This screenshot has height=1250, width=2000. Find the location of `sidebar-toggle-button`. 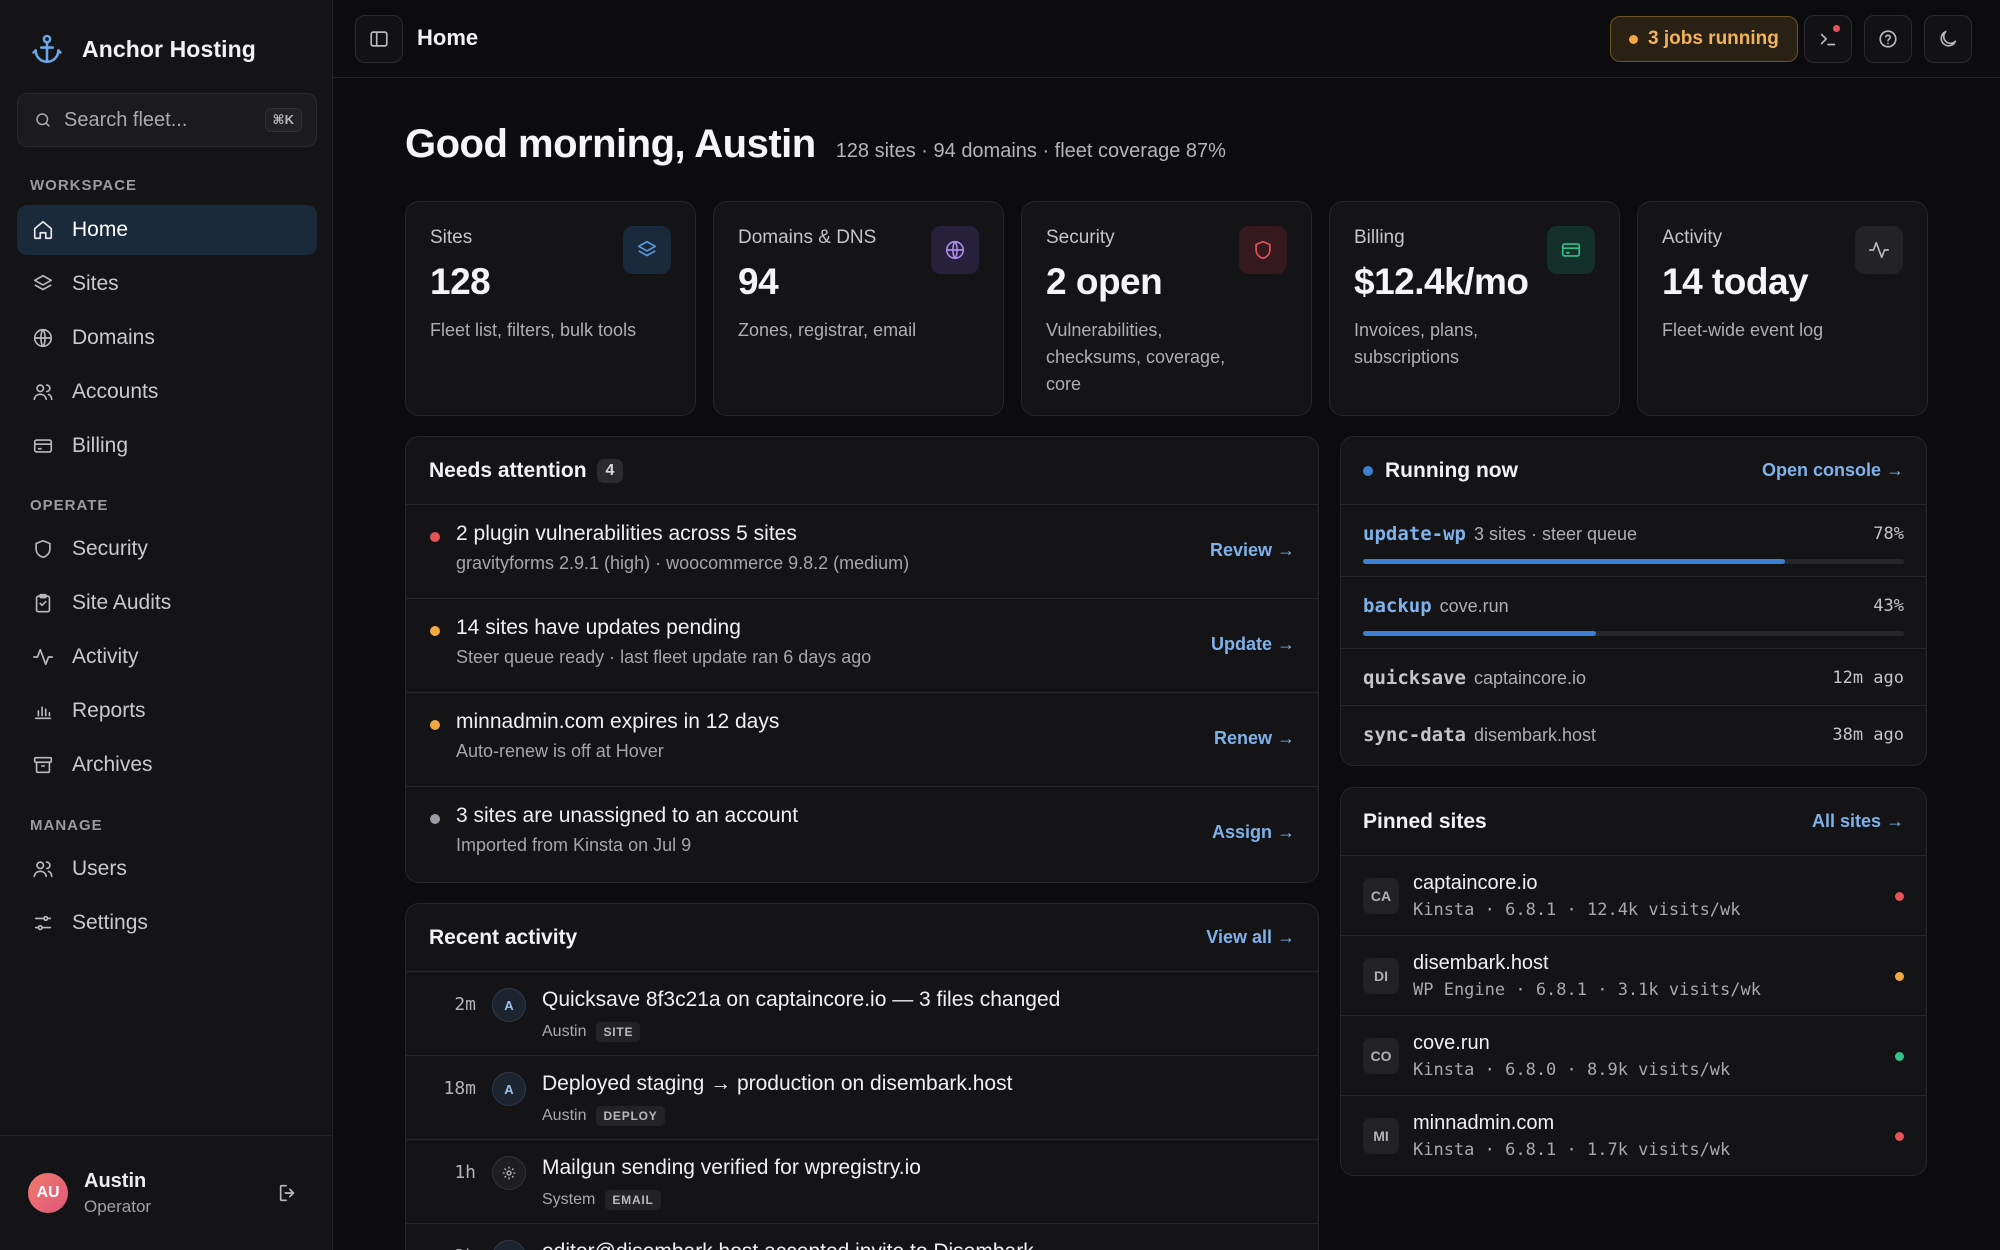

sidebar-toggle-button is located at coordinates (379, 39).